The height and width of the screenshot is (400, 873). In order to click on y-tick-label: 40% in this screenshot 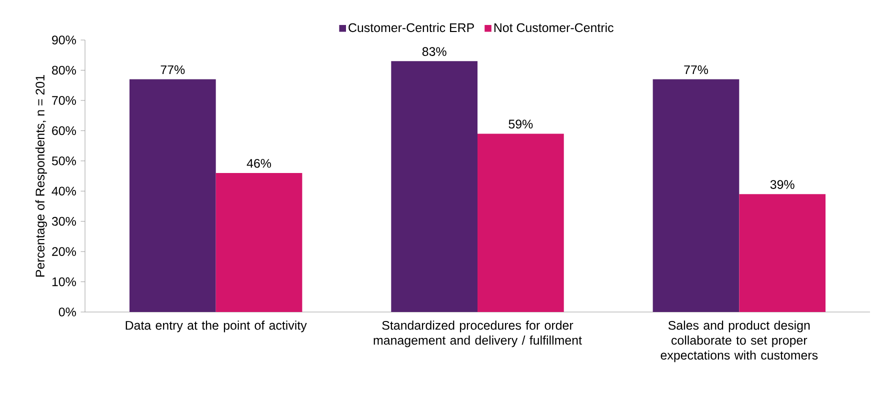, I will do `click(64, 191)`.